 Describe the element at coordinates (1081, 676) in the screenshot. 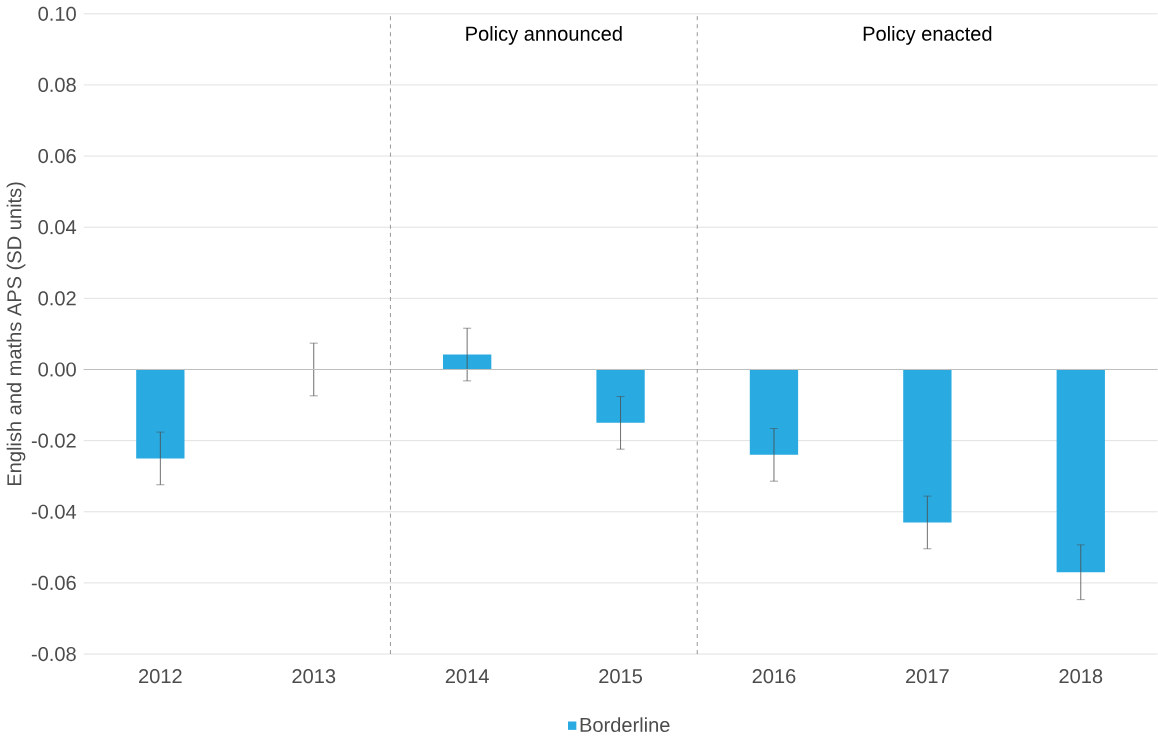

I see `x-tick-label: 2018` at that location.